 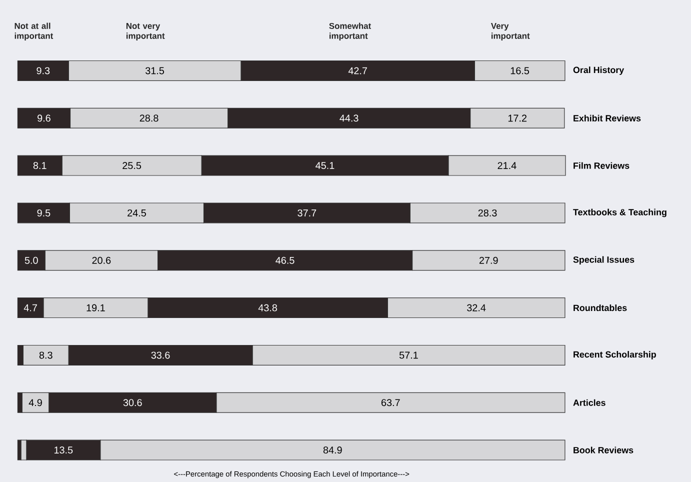 What do you see at coordinates (349, 118) in the screenshot?
I see `data-label: 44.3` at bounding box center [349, 118].